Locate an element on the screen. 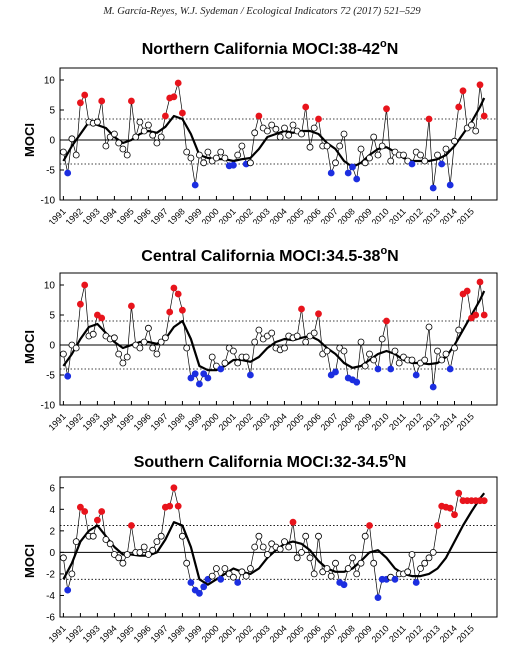  x-tick-label: 2015 is located at coordinates (465, 421).